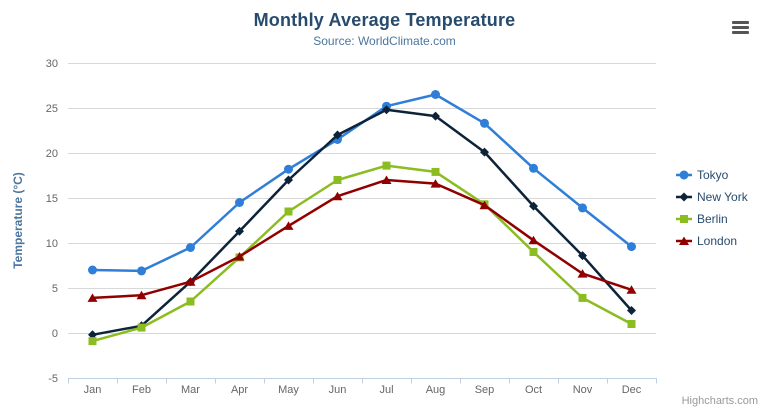  Describe the element at coordinates (435, 94) in the screenshot. I see `data-point-tokyo-aug` at that location.